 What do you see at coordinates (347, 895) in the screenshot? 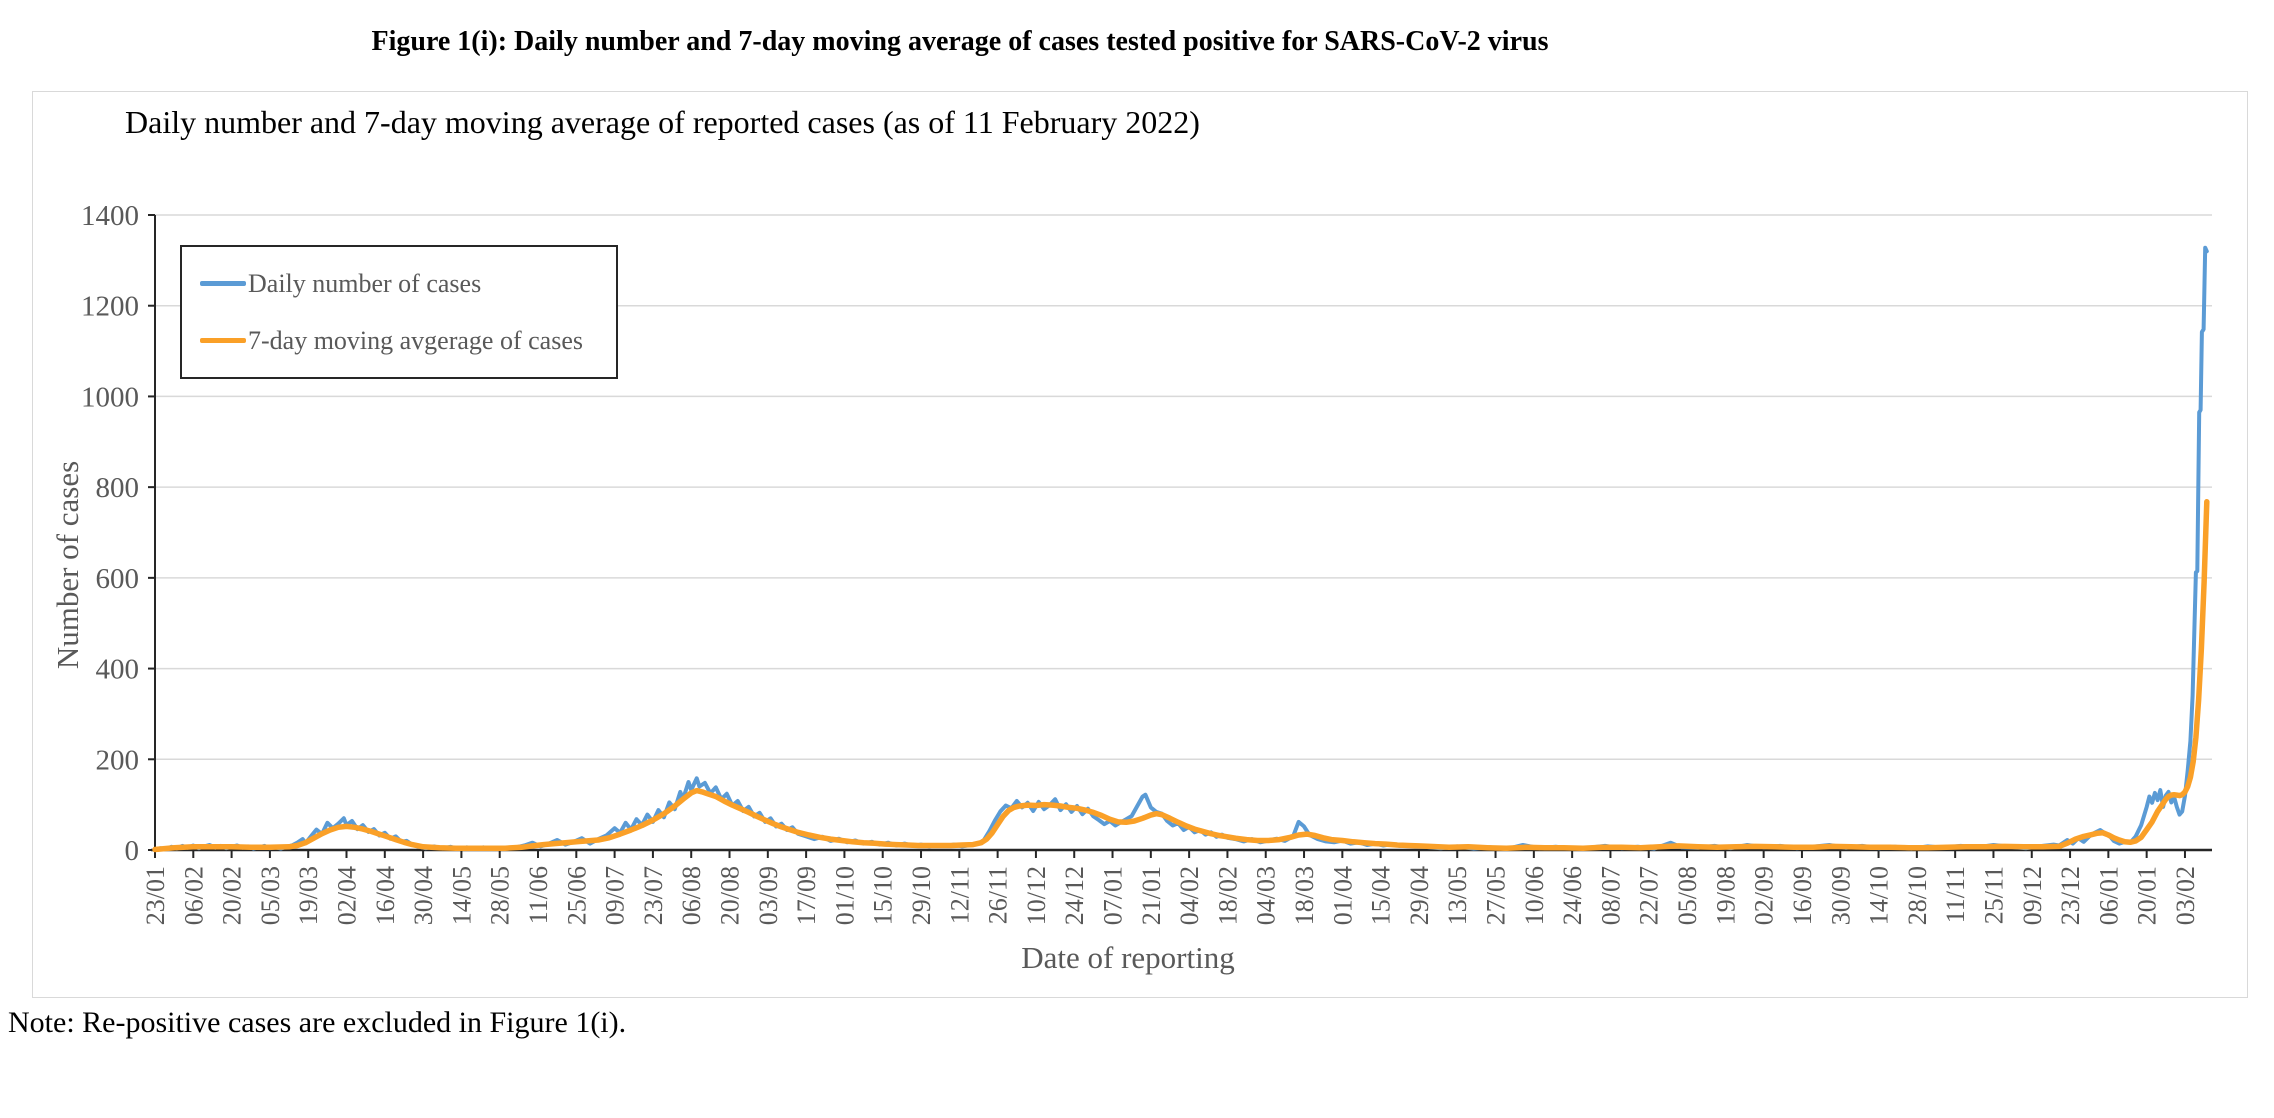
I see `x-tick-label: 02/04` at bounding box center [347, 895].